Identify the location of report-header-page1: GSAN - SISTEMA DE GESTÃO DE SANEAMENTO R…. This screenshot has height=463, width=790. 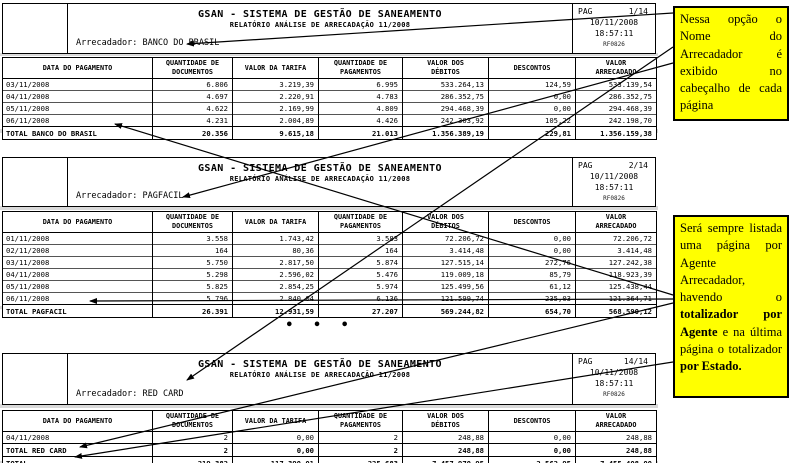
(329, 28).